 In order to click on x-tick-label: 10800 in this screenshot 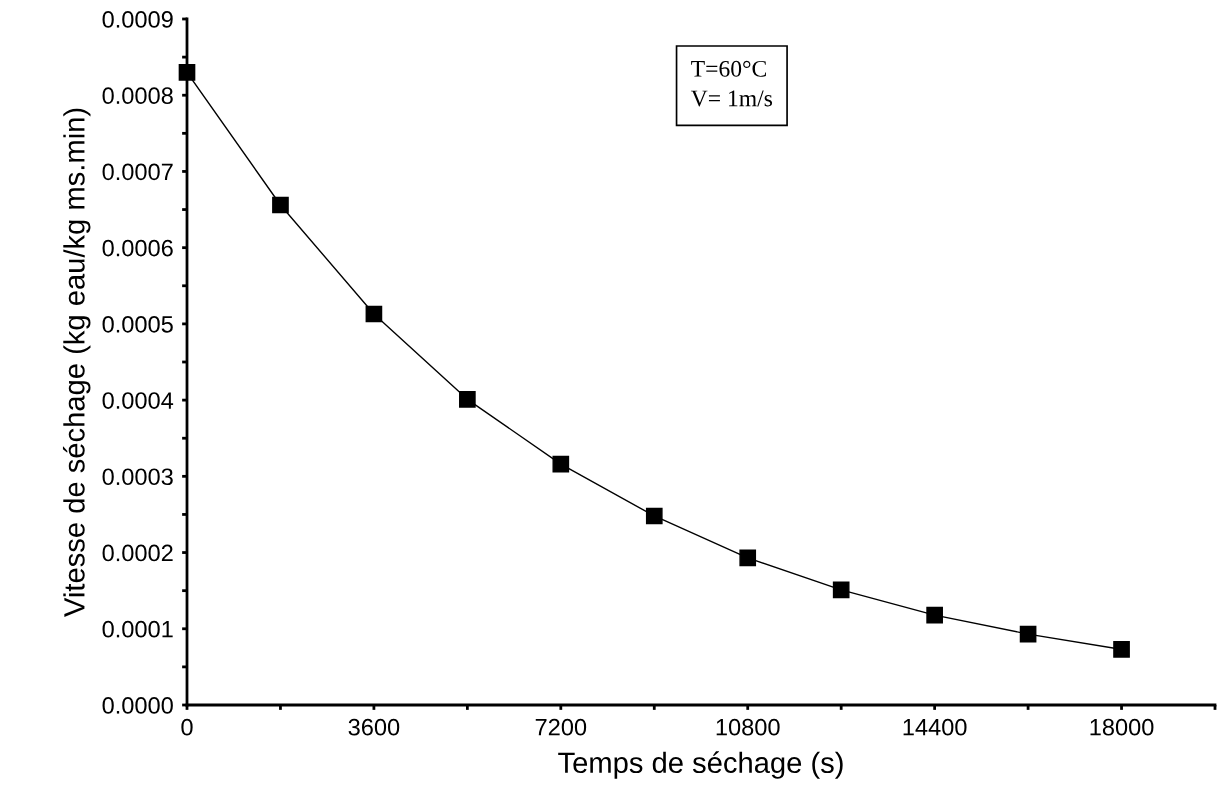, I will do `click(748, 727)`.